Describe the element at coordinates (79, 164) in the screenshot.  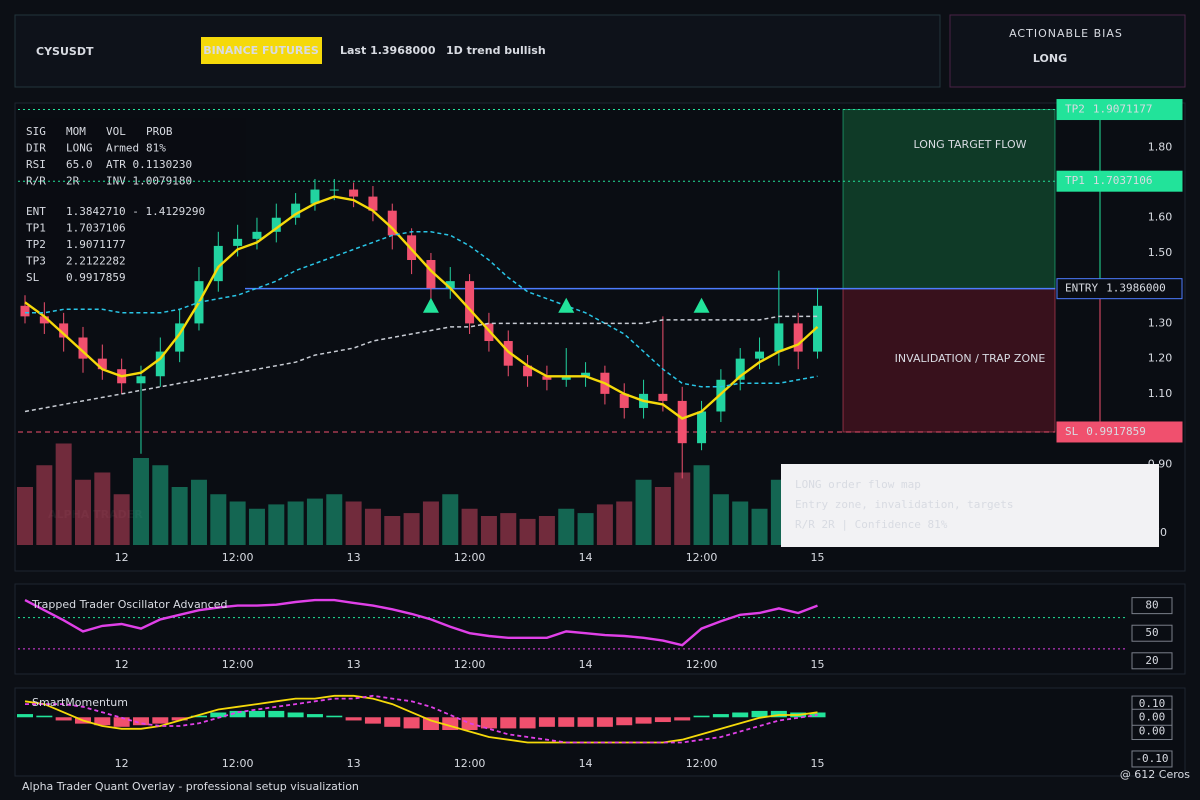
I see `info-cell: 65.0` at that location.